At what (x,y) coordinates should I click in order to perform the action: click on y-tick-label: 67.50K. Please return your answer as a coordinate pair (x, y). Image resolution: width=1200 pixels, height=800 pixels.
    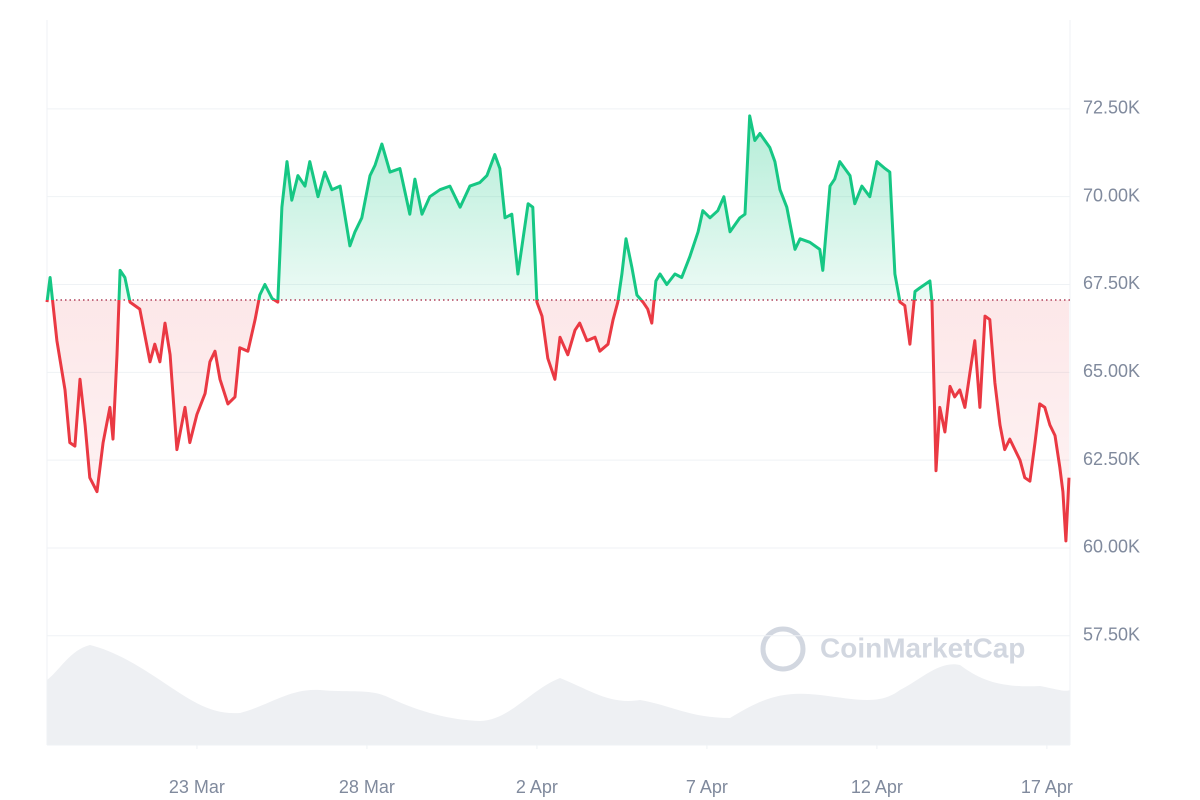
    Looking at the image, I should click on (1111, 283).